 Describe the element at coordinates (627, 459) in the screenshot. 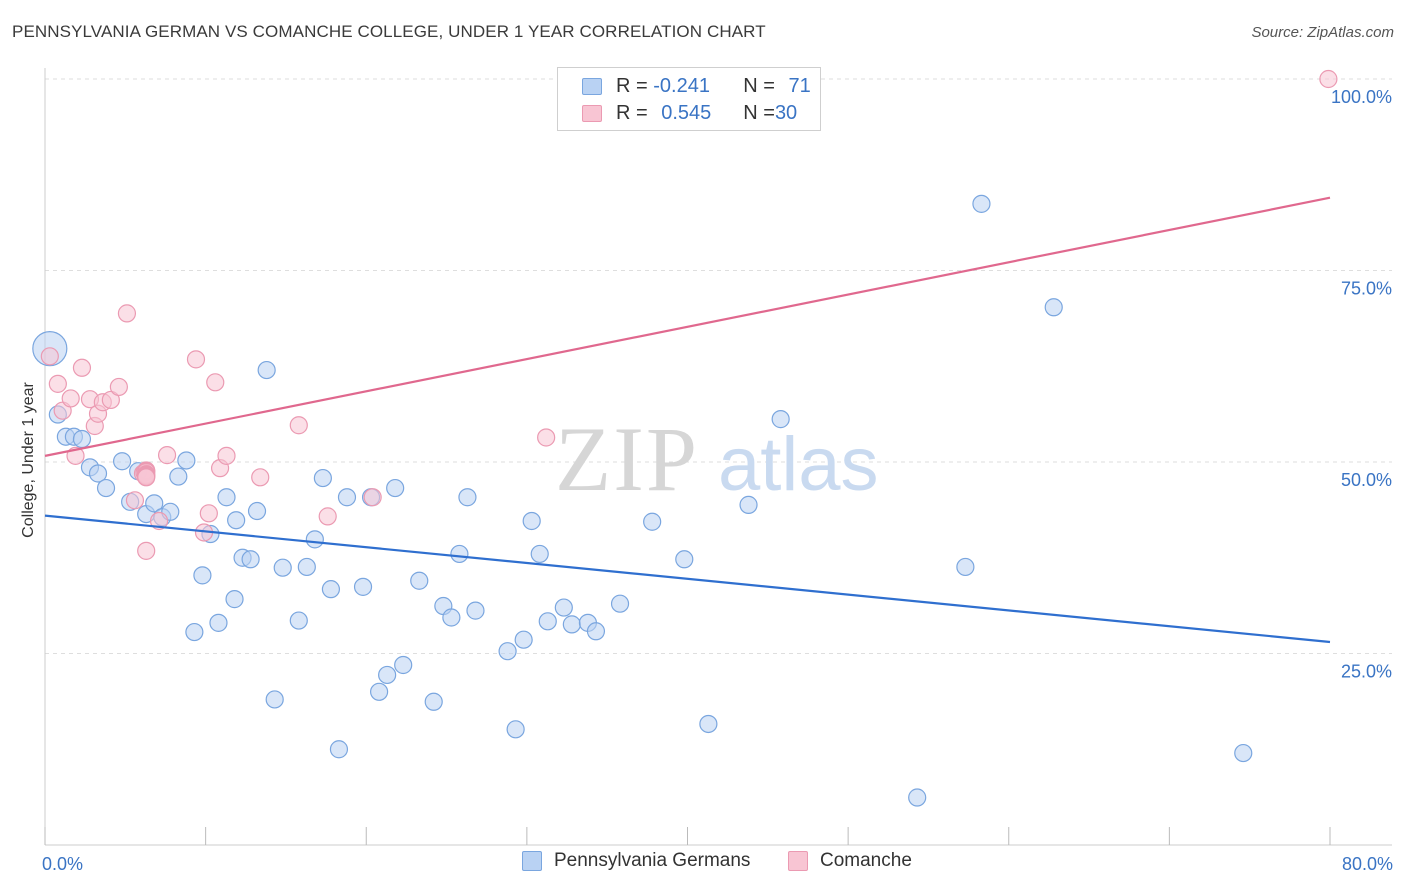

I see `watermark-zip: ZIP` at that location.